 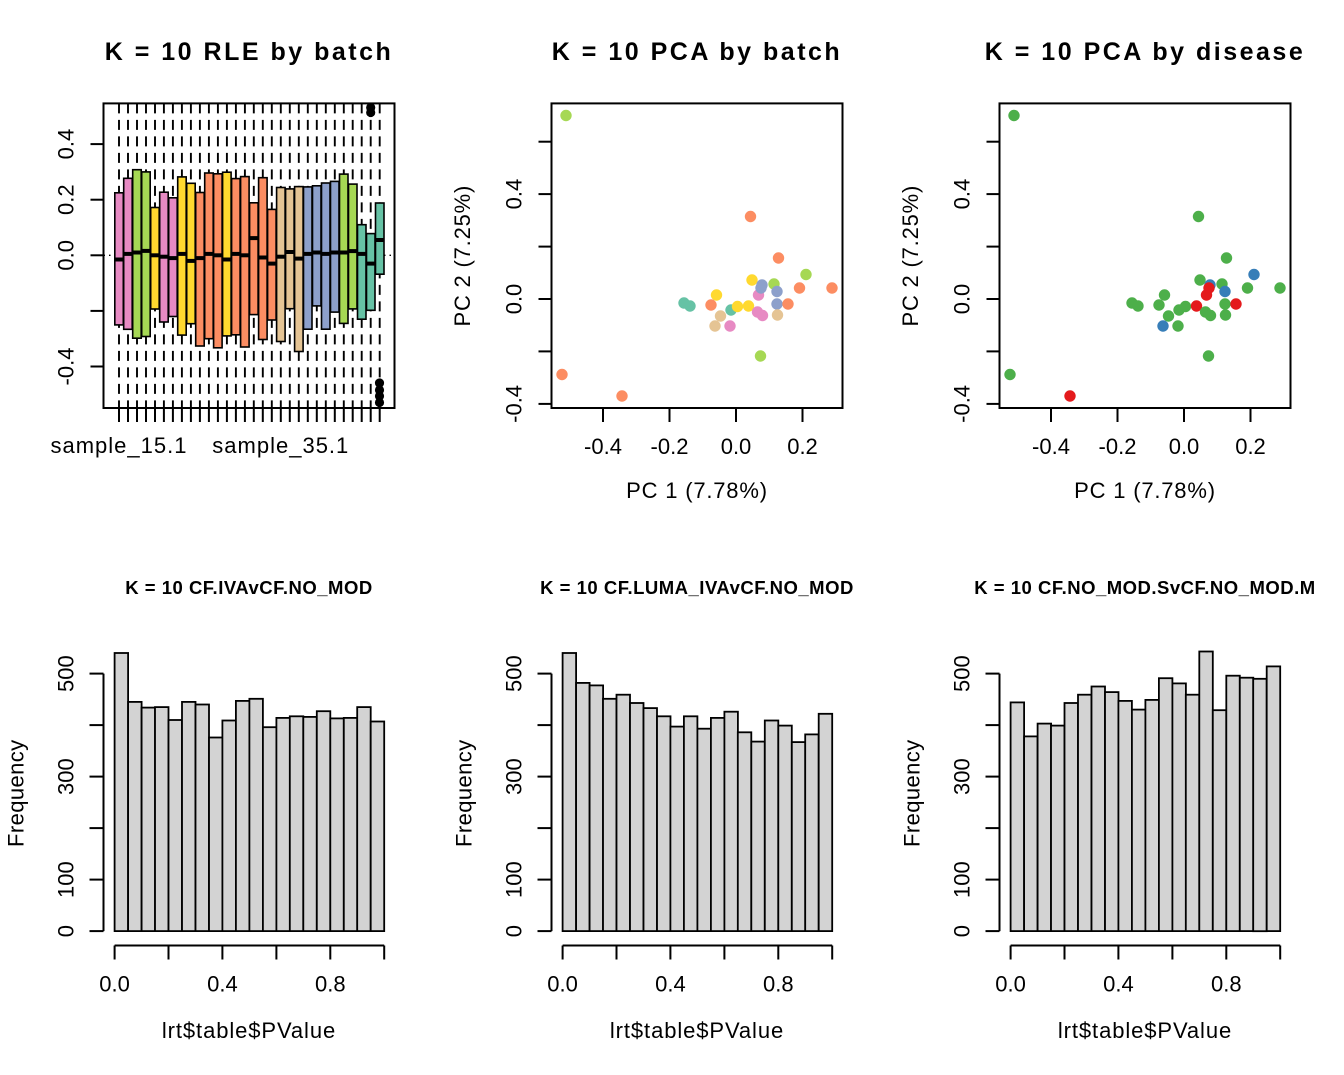 I want to click on svg-text: K = 10 CF.LUMA_IVAvCF.NO_MOD, so click(x=697, y=587).